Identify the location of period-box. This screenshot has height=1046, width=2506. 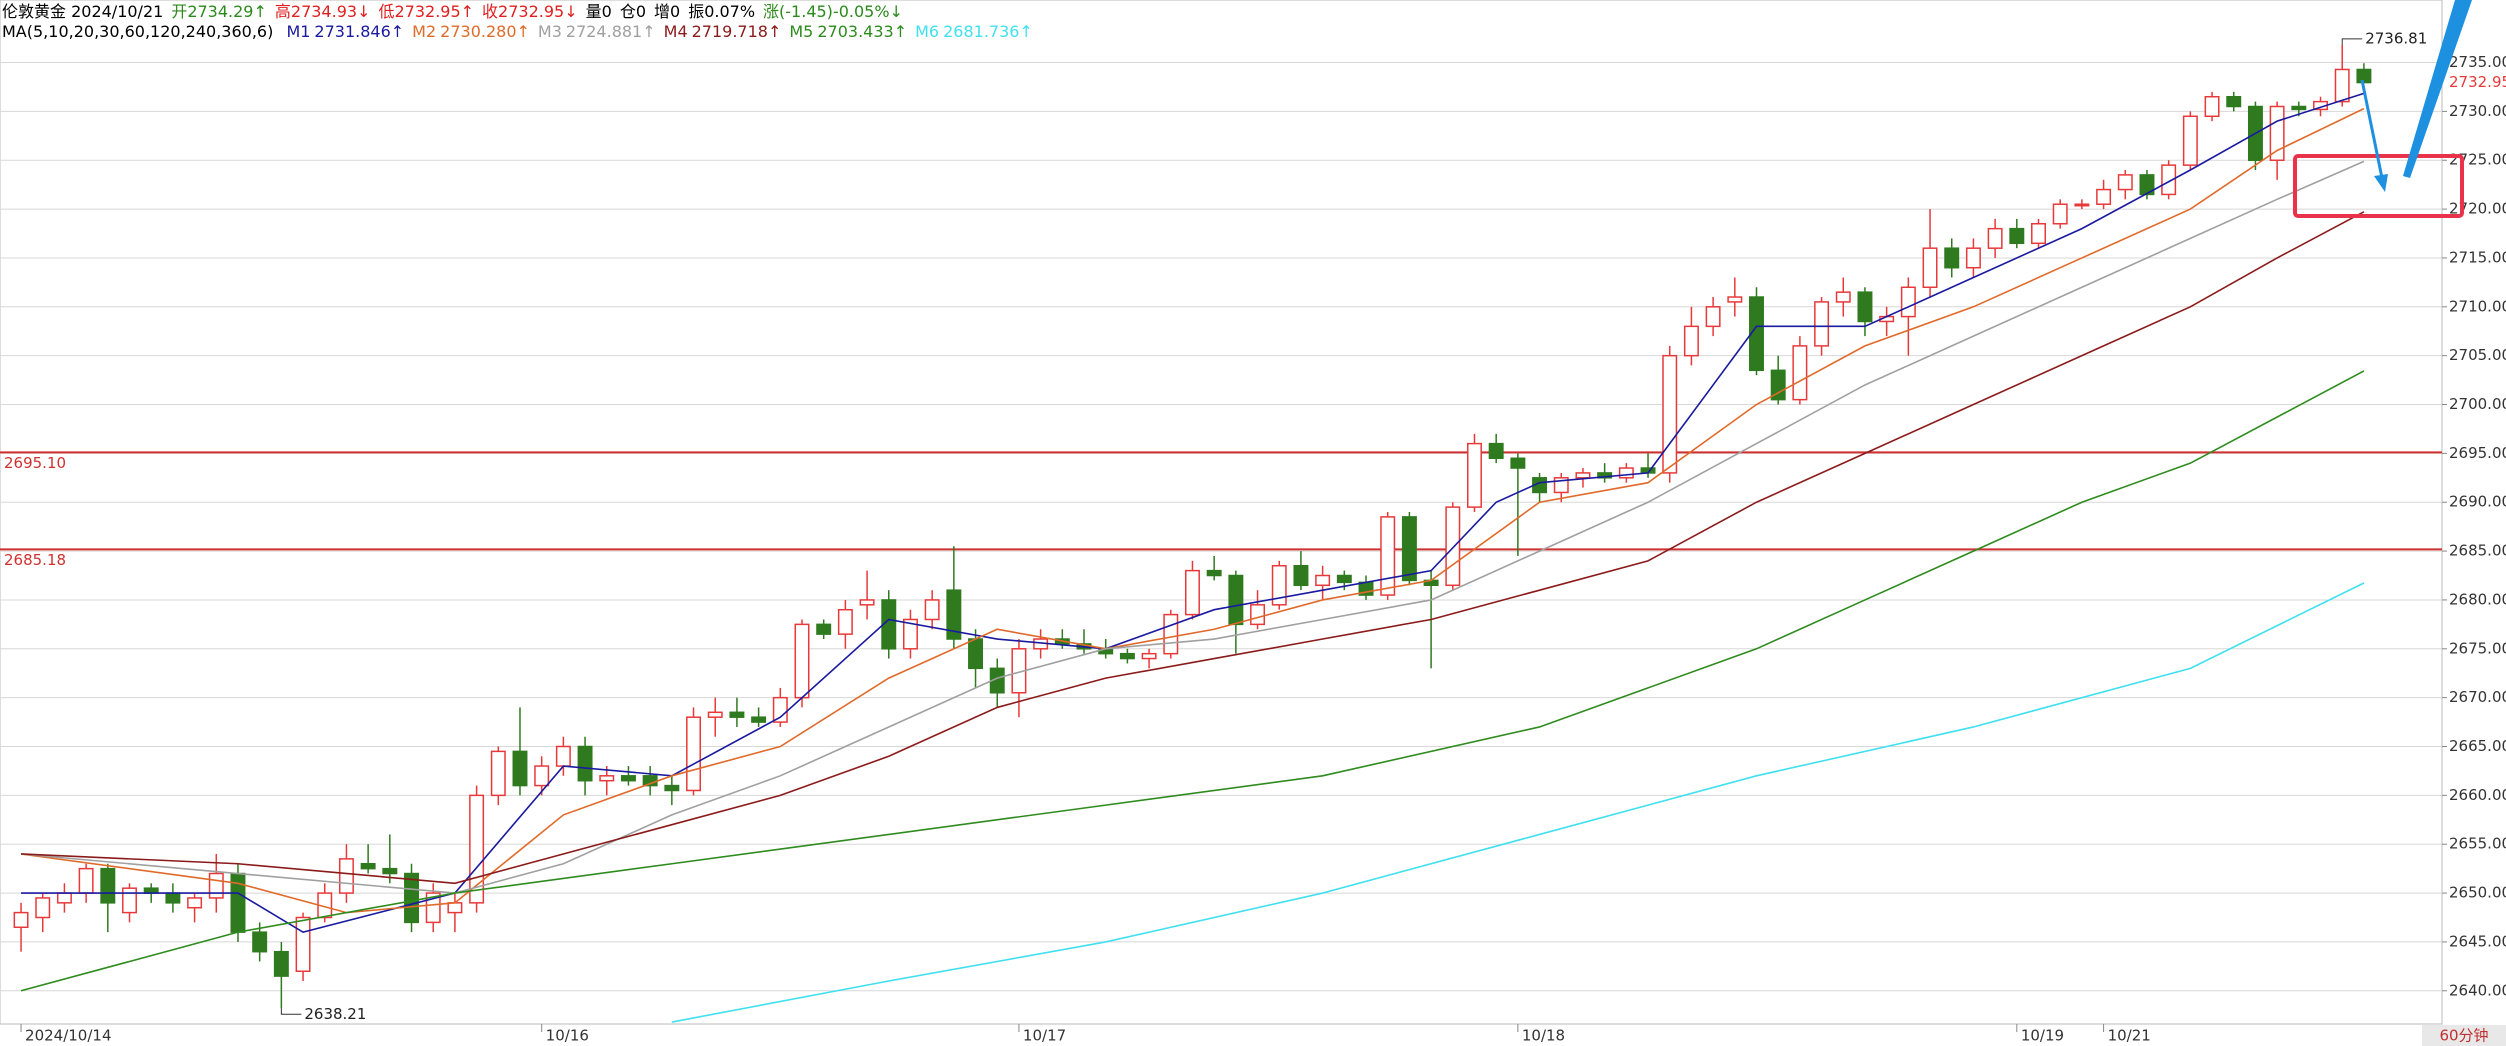
(2464, 1035).